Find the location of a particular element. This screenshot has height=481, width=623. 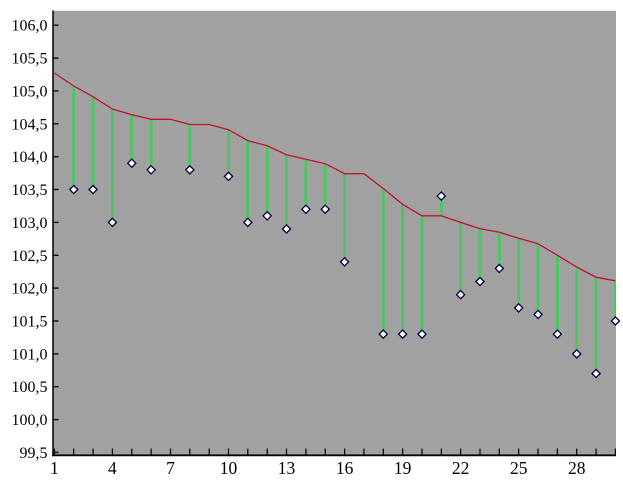

svg-text: 22 is located at coordinates (461, 468).